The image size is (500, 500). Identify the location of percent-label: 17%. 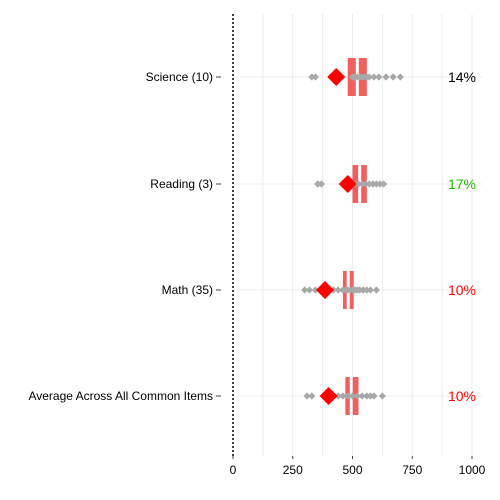
(462, 184).